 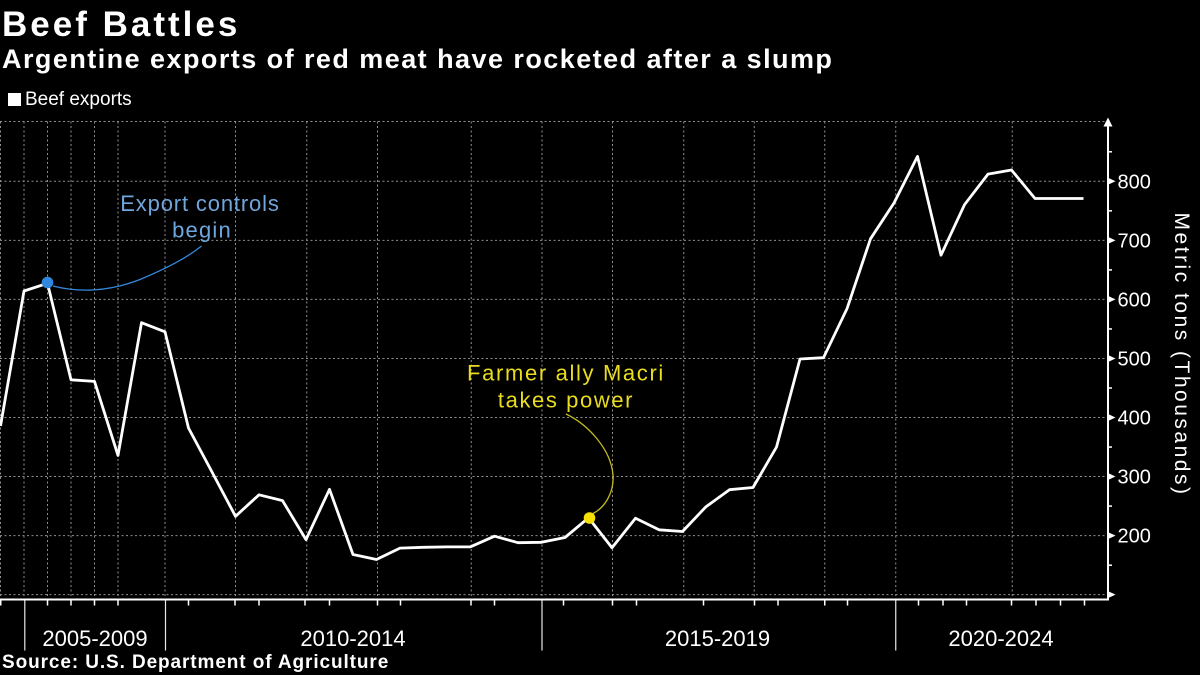 What do you see at coordinates (1134, 300) in the screenshot?
I see `svg-text: 600` at bounding box center [1134, 300].